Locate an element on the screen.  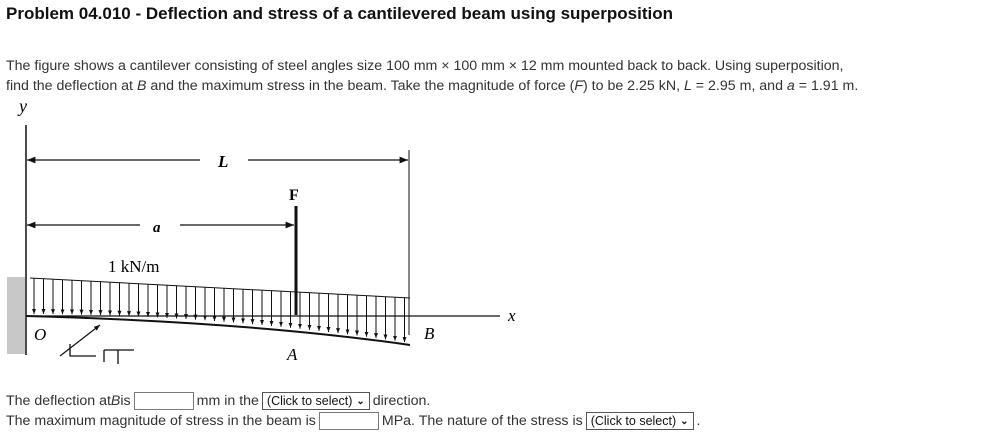
B-label: B is located at coordinates (429, 333).